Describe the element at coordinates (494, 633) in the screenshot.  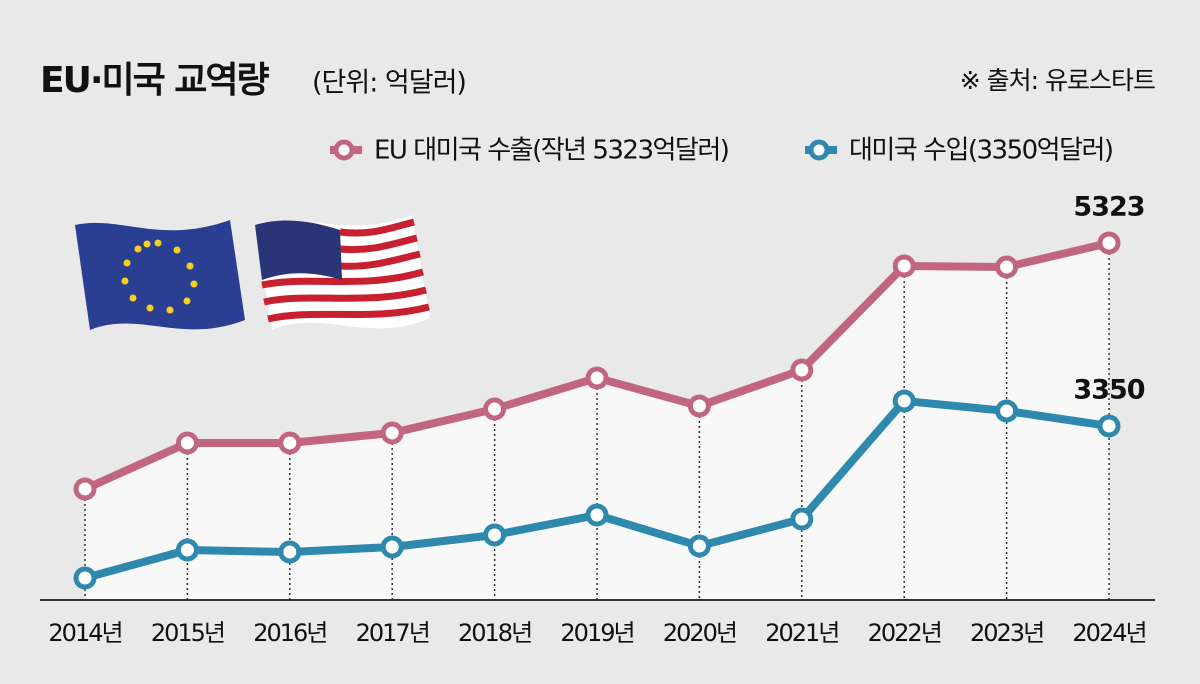
I see `x-tick-label: 2018년` at that location.